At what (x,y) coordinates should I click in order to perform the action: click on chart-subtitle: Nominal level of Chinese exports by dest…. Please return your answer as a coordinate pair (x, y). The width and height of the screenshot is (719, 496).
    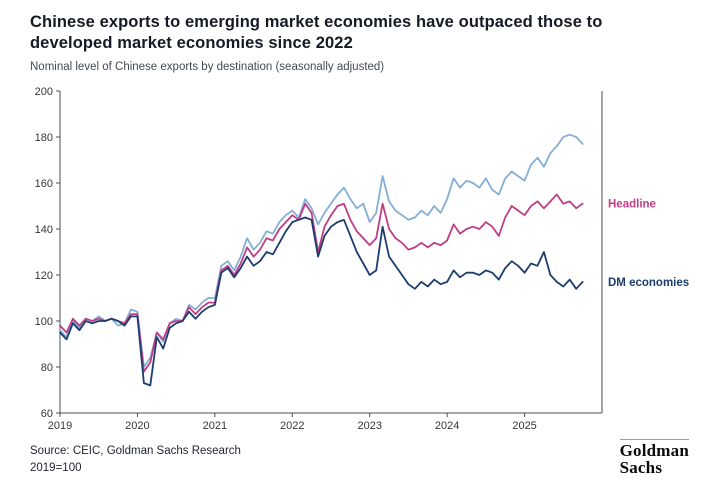
    Looking at the image, I should click on (207, 67).